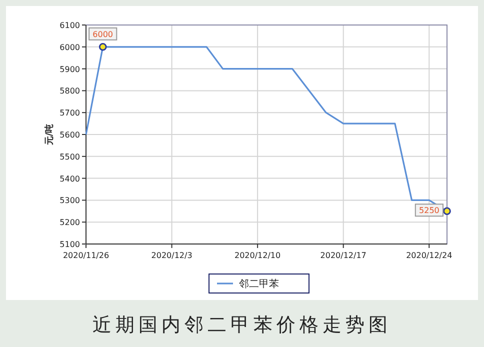 The image size is (484, 347). I want to click on data-label: 6000, so click(103, 34).